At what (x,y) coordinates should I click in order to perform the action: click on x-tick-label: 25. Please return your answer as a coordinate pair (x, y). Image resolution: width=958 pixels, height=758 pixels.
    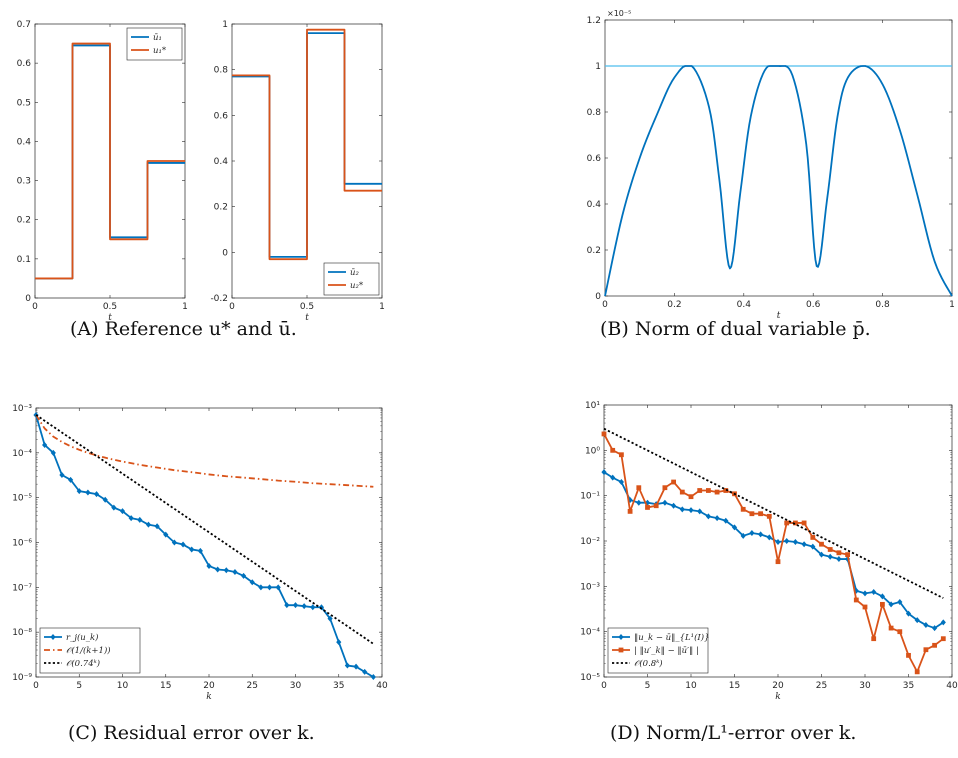
    Looking at the image, I should click on (821, 686).